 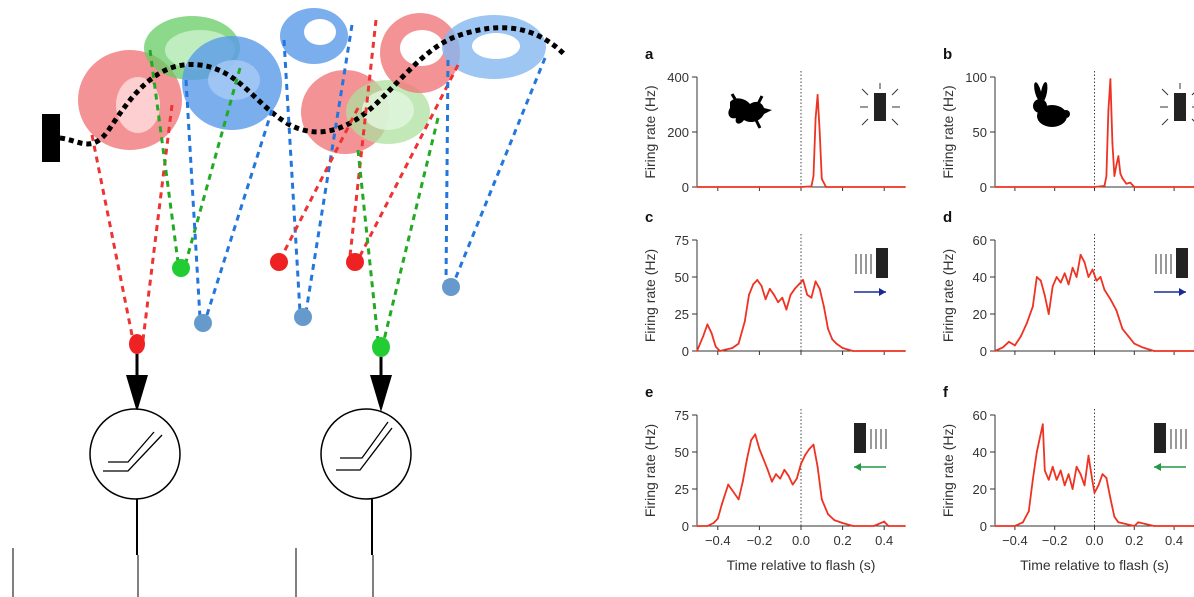 I want to click on x-tick-label: −0.4, so click(x=1015, y=540).